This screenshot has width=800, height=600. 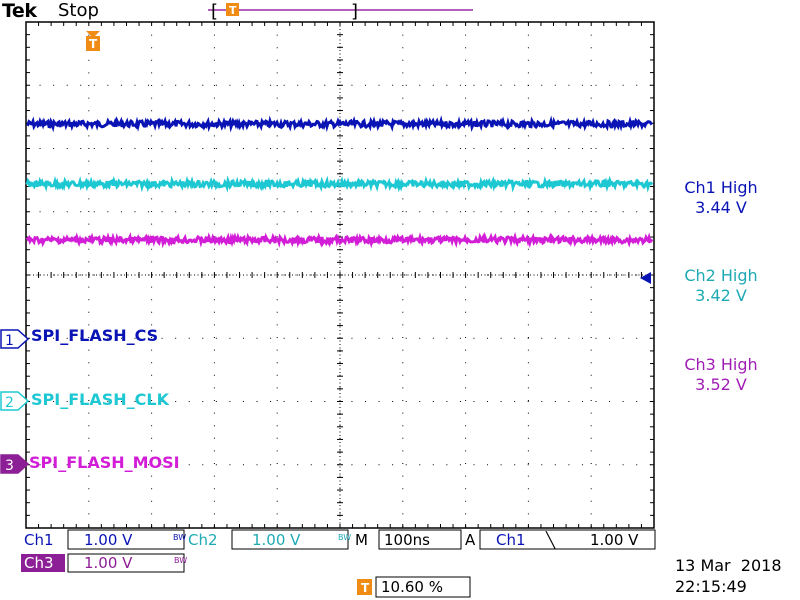 I want to click on ch1-marker: 1, so click(x=15, y=341).